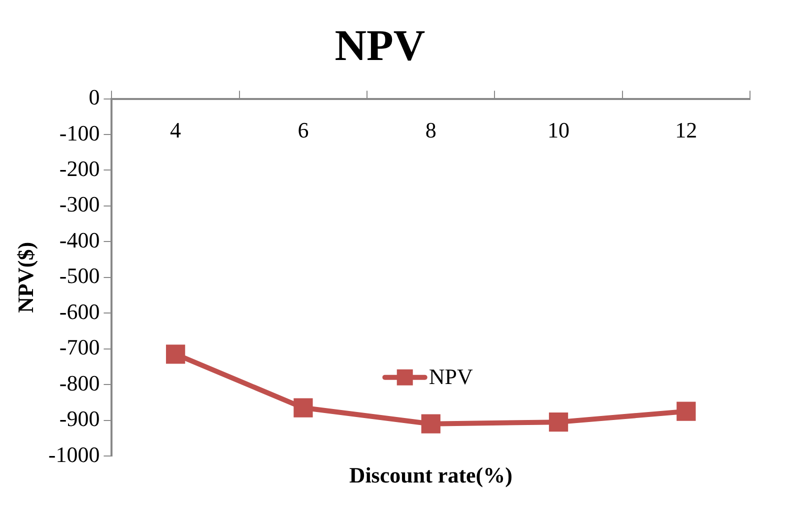 Image resolution: width=812 pixels, height=512 pixels. Describe the element at coordinates (686, 130) in the screenshot. I see `x-tick-label: 12` at that location.